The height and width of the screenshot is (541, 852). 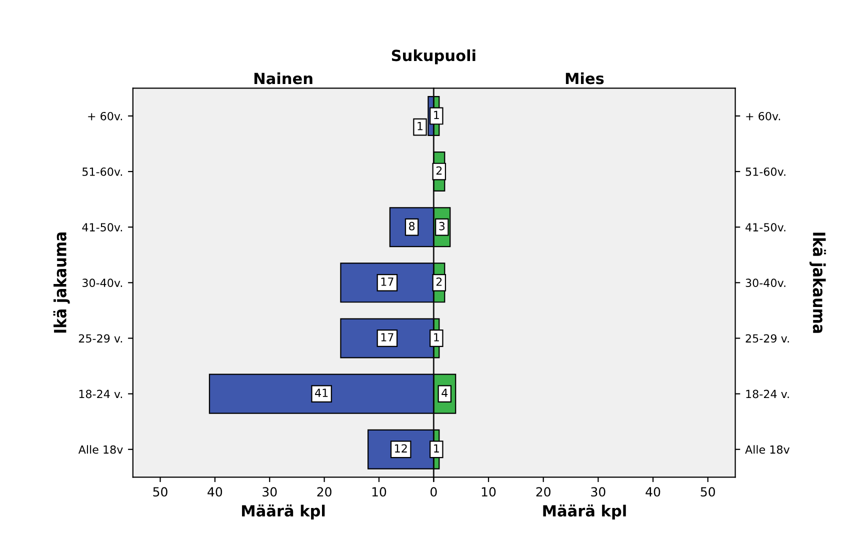 What do you see at coordinates (412, 226) in the screenshot?
I see `data-label: 8` at bounding box center [412, 226].